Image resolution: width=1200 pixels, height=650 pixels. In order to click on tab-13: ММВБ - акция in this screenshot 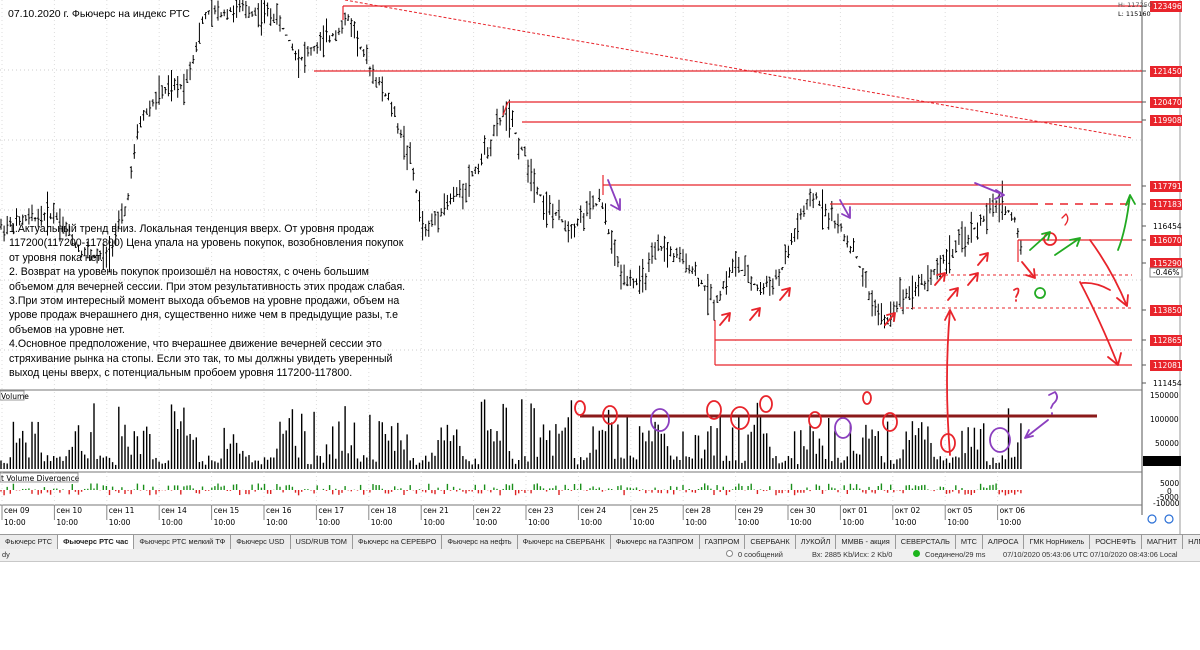, I will do `click(866, 542)`.